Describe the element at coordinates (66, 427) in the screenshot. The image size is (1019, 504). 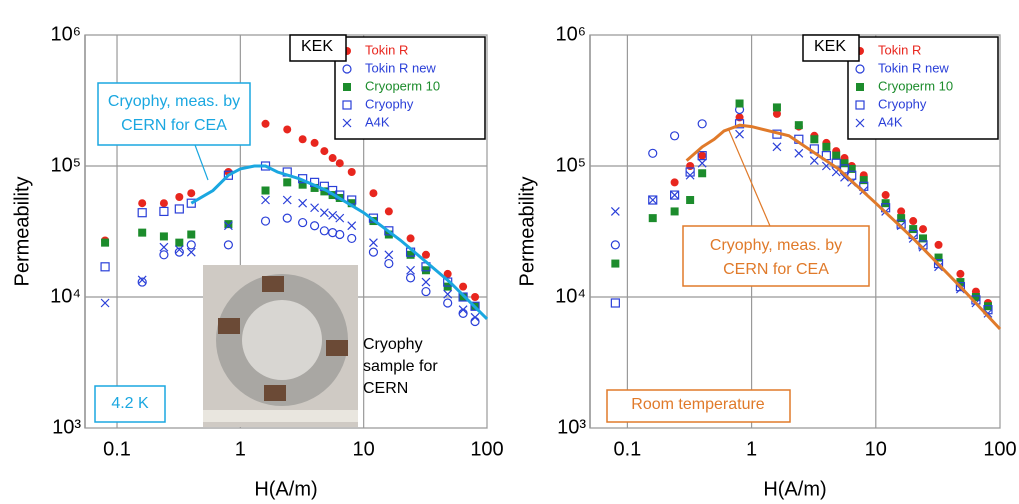
I see `y-tick-label: 10³` at that location.